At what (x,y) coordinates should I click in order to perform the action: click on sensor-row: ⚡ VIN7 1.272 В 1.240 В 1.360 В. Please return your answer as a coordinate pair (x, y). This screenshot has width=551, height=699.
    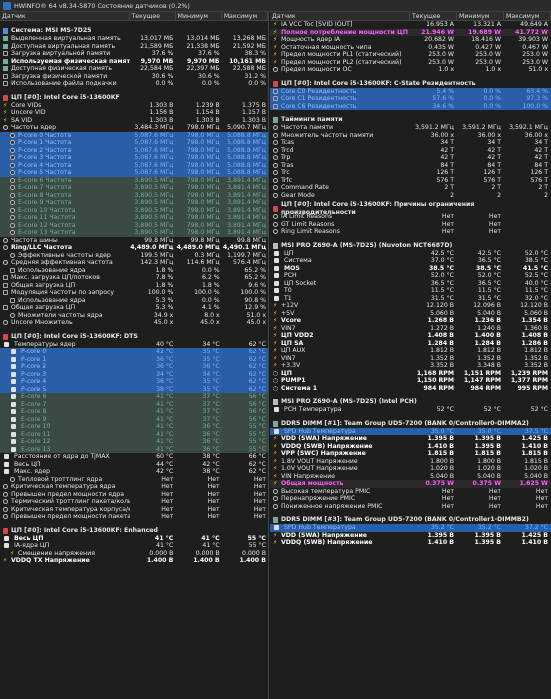
    Looking at the image, I should click on (410, 329).